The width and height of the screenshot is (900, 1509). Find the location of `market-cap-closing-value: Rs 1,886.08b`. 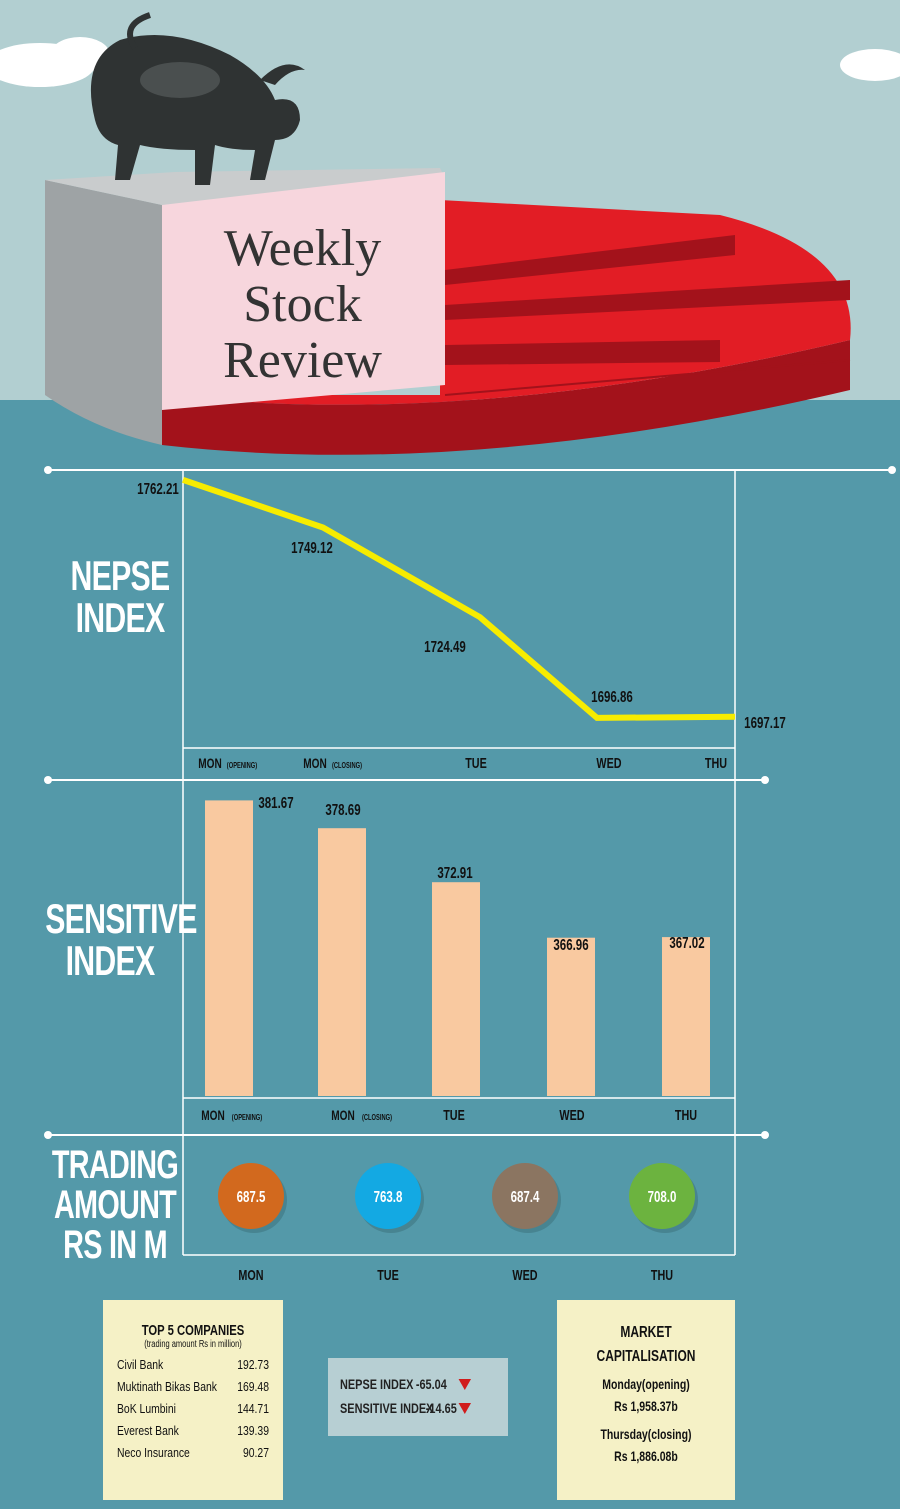

market-cap-closing-value: Rs 1,886.08b is located at coordinates (646, 1456).